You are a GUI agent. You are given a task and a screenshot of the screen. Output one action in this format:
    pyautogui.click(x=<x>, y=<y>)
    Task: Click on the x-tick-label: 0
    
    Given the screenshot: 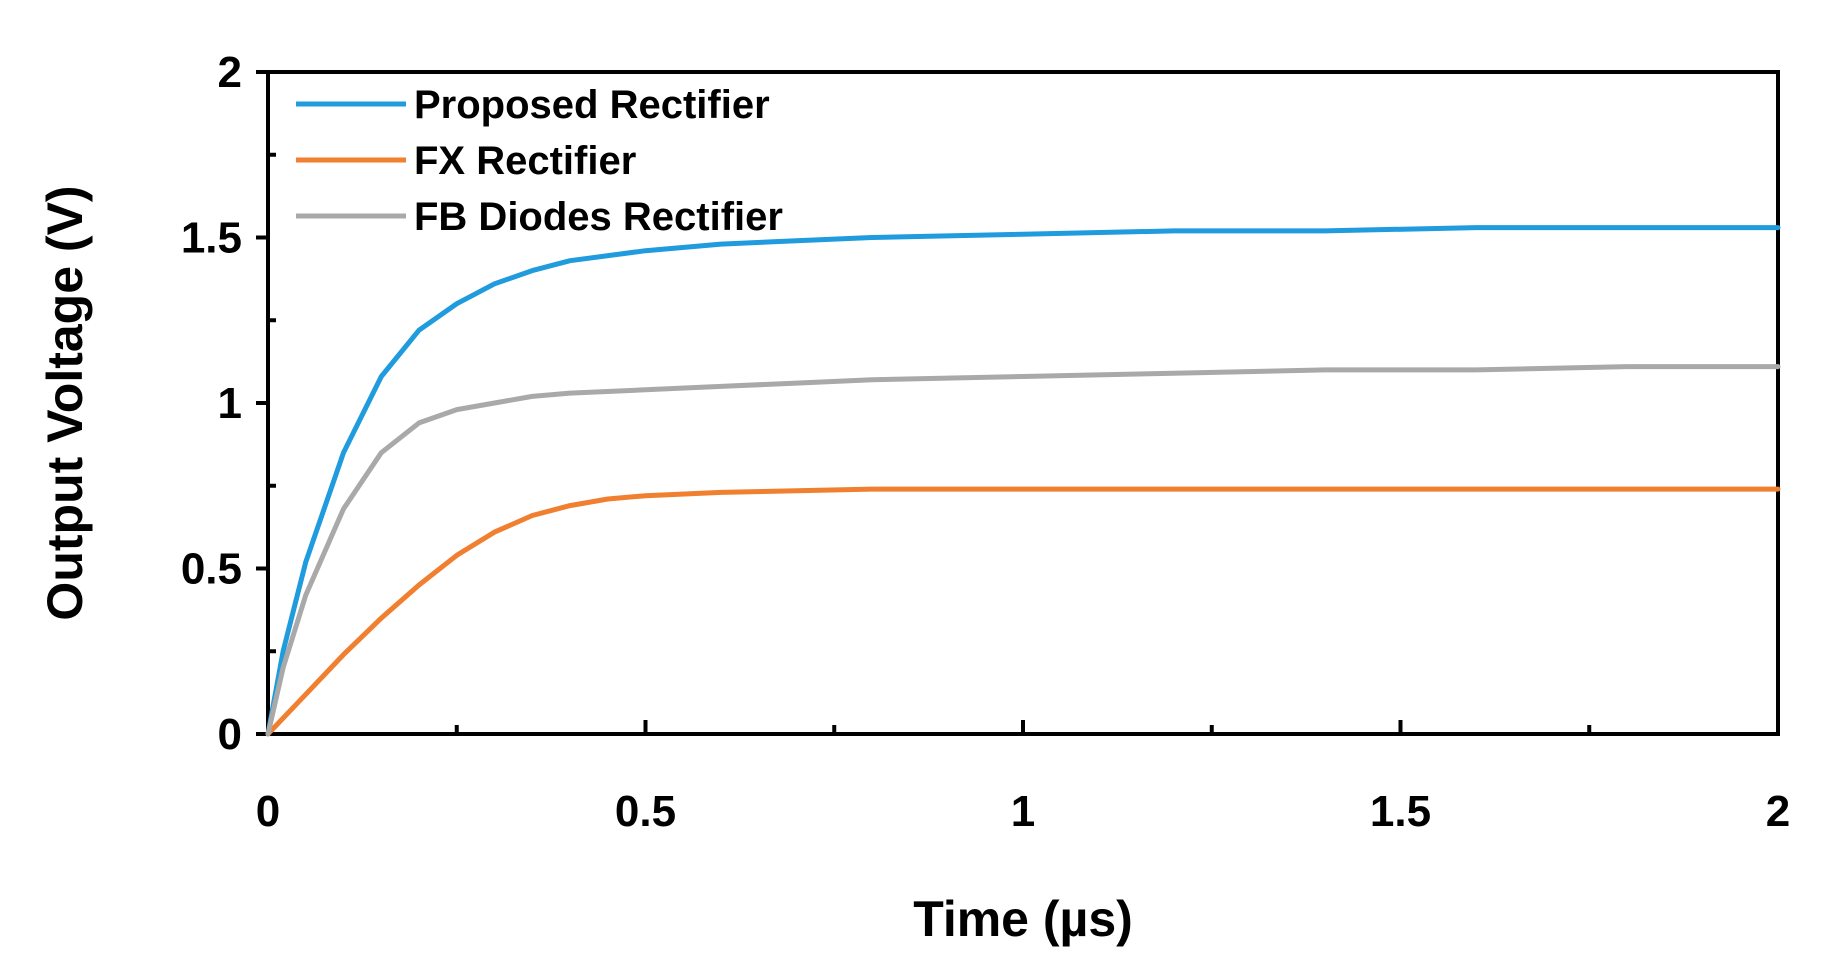 What is the action you would take?
    pyautogui.click(x=268, y=811)
    